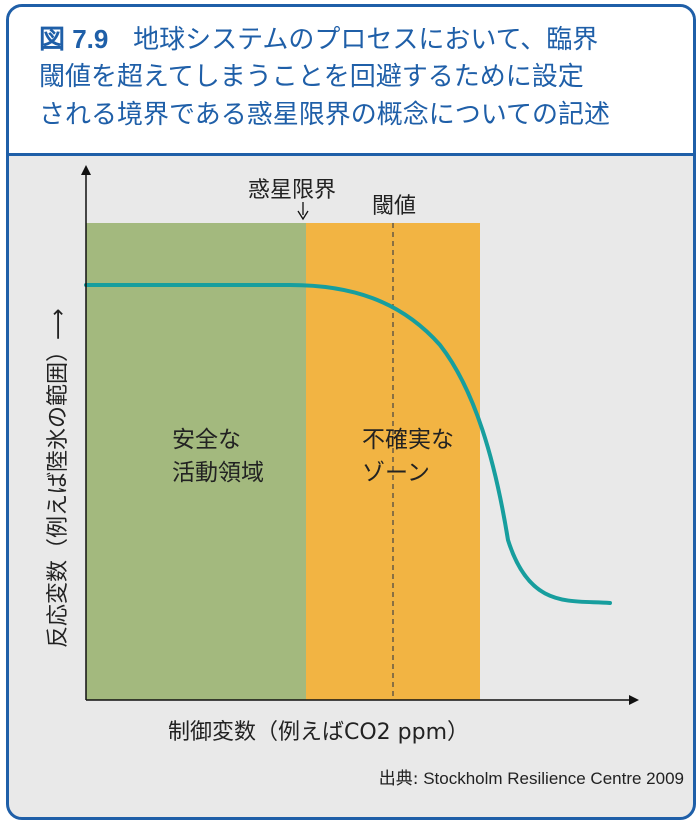  I want to click on title-text-1: 地球システムのプロセスにおいて、臨界, so click(366, 40).